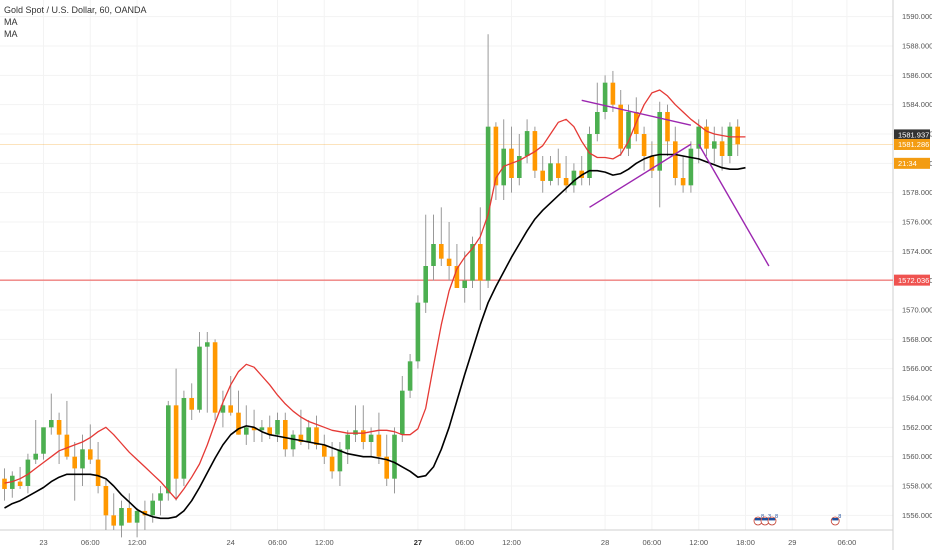  What do you see at coordinates (917, 339) in the screenshot?
I see `y-tick-label: 1568.000` at bounding box center [917, 339].